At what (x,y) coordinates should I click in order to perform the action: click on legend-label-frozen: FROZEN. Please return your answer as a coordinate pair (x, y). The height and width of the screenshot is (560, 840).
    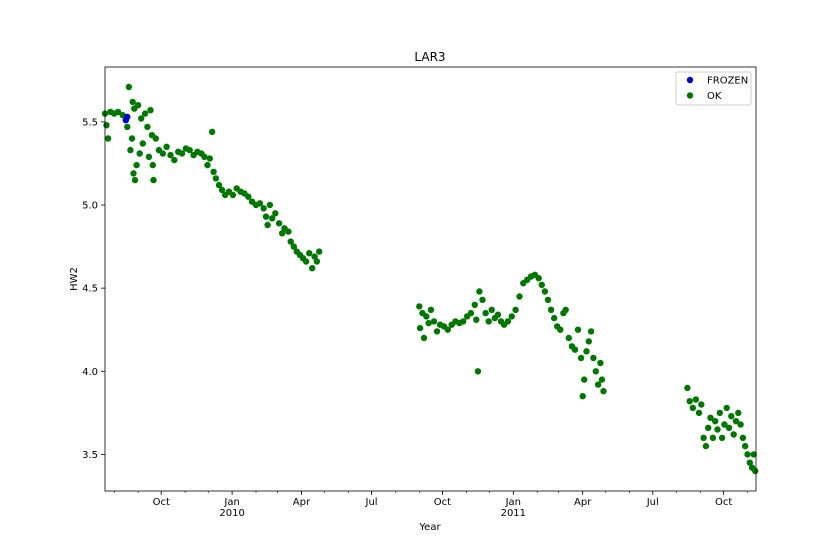
    Looking at the image, I should click on (727, 81).